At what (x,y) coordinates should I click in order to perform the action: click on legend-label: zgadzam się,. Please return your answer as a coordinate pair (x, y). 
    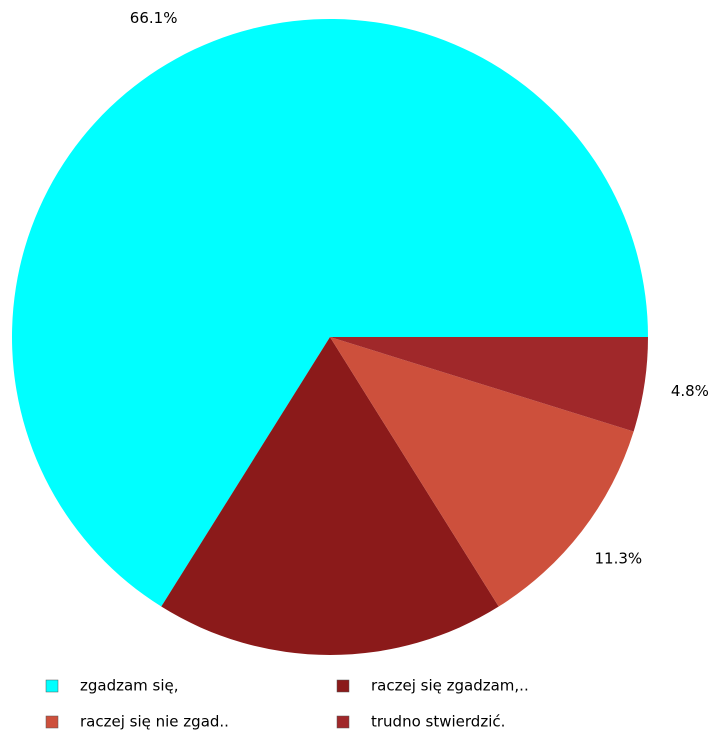
    Looking at the image, I should click on (129, 686).